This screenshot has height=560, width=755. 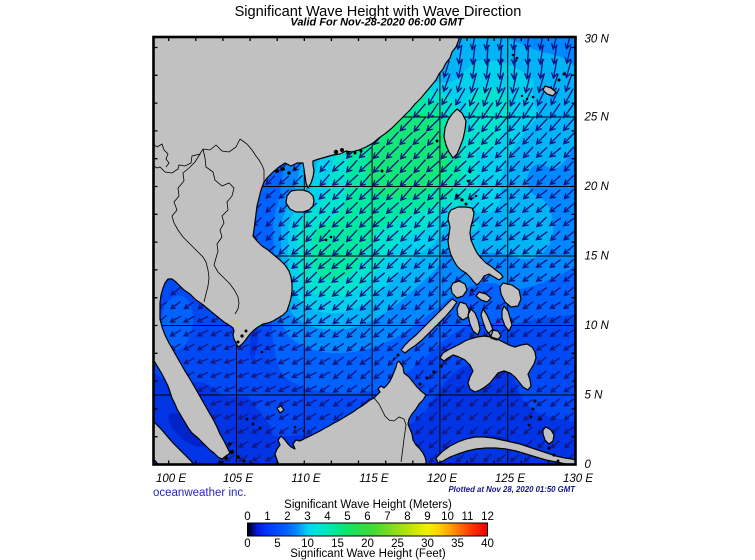 I want to click on svg-text: 30, so click(x=427, y=544).